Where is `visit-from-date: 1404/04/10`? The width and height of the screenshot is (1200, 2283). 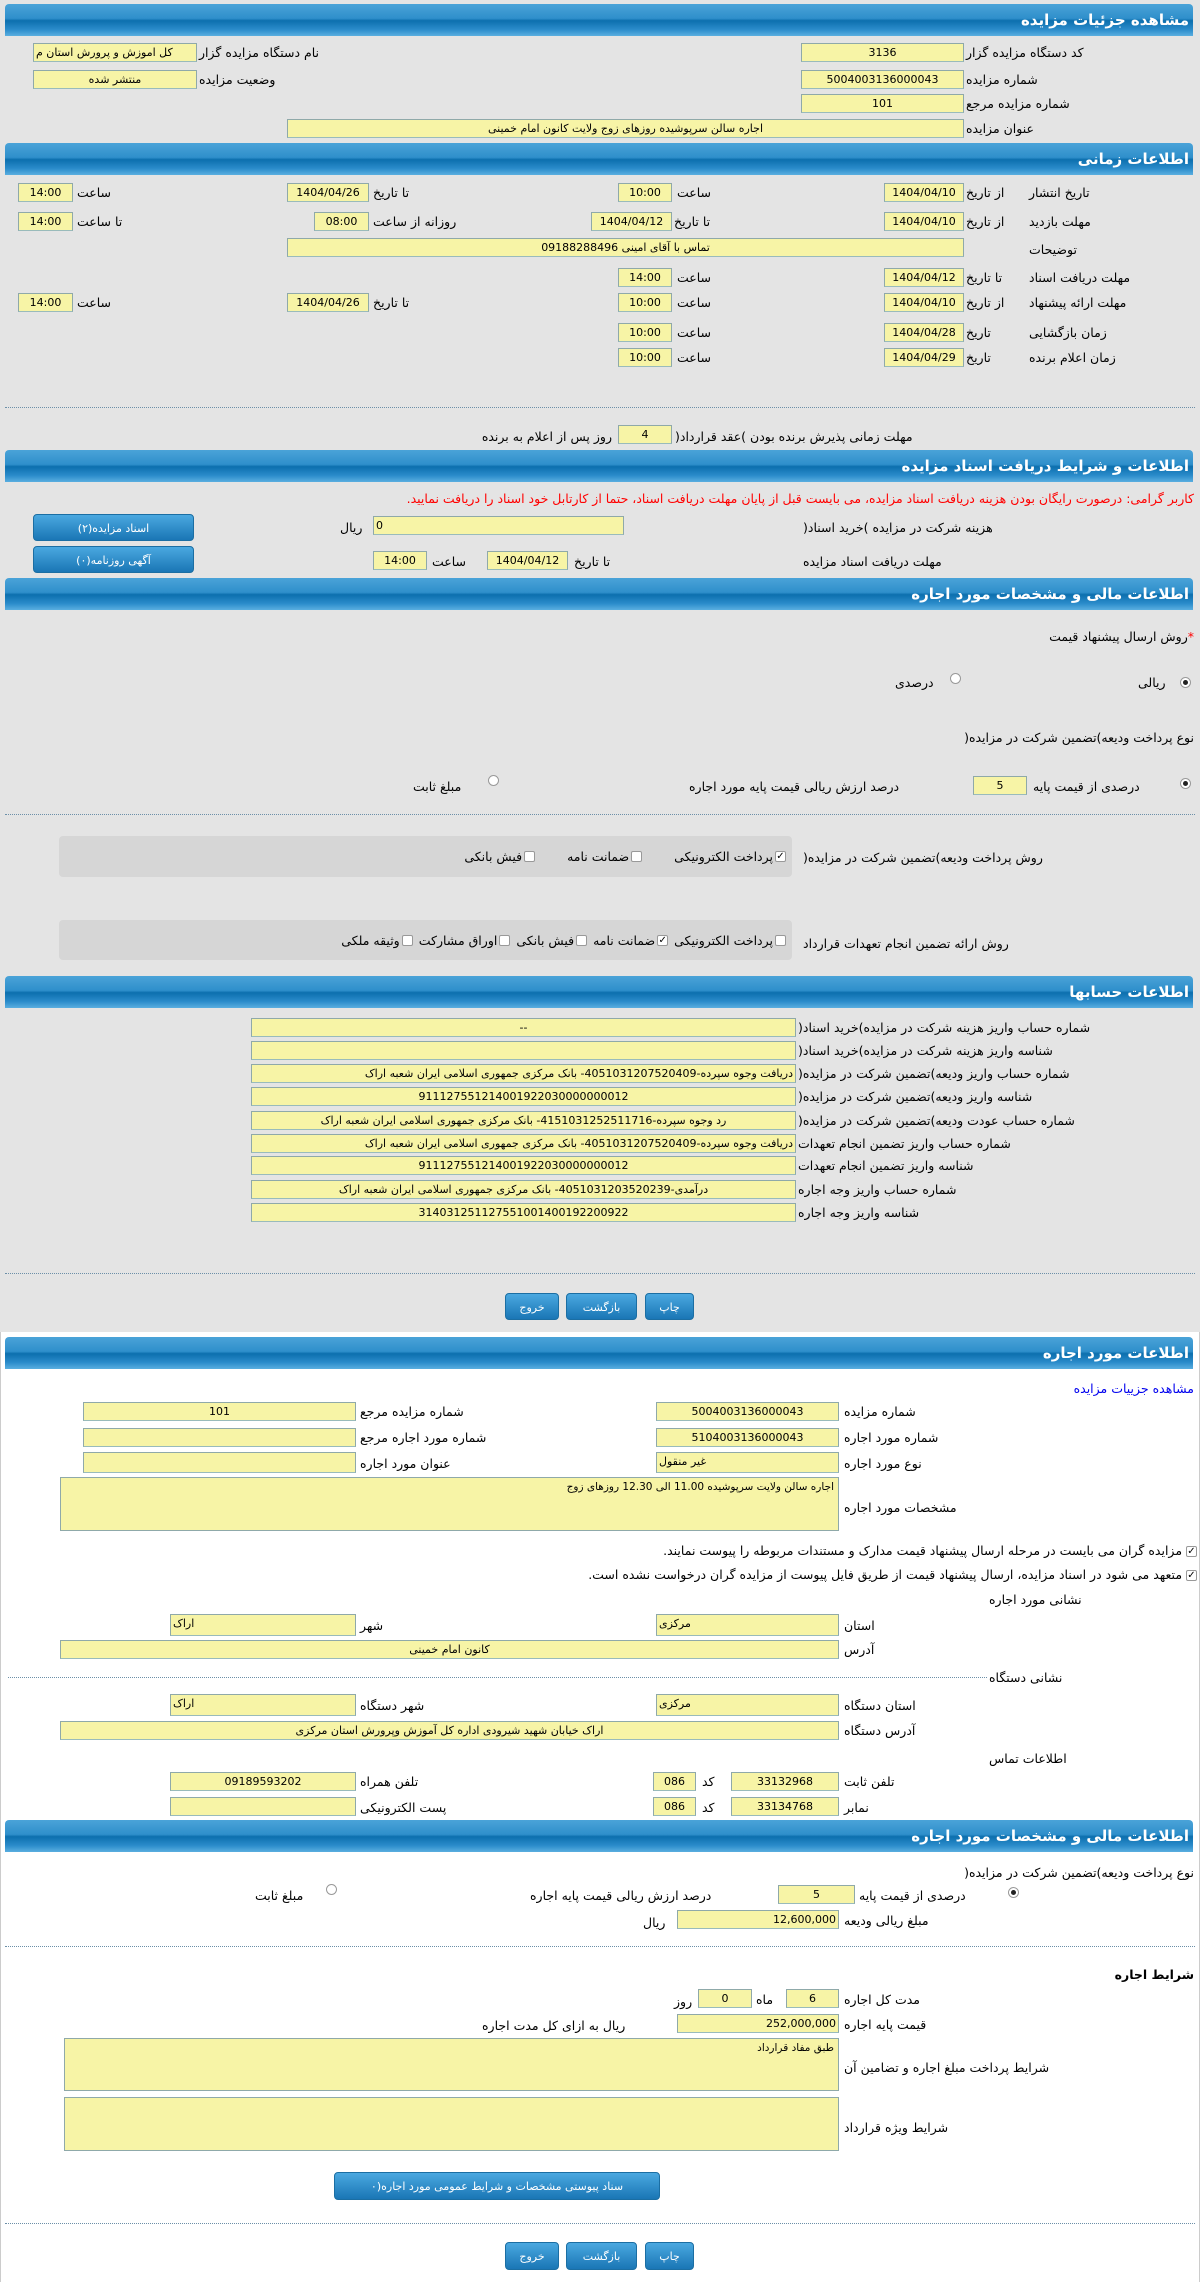
visit-from-date: 1404/04/10 is located at coordinates (924, 221).